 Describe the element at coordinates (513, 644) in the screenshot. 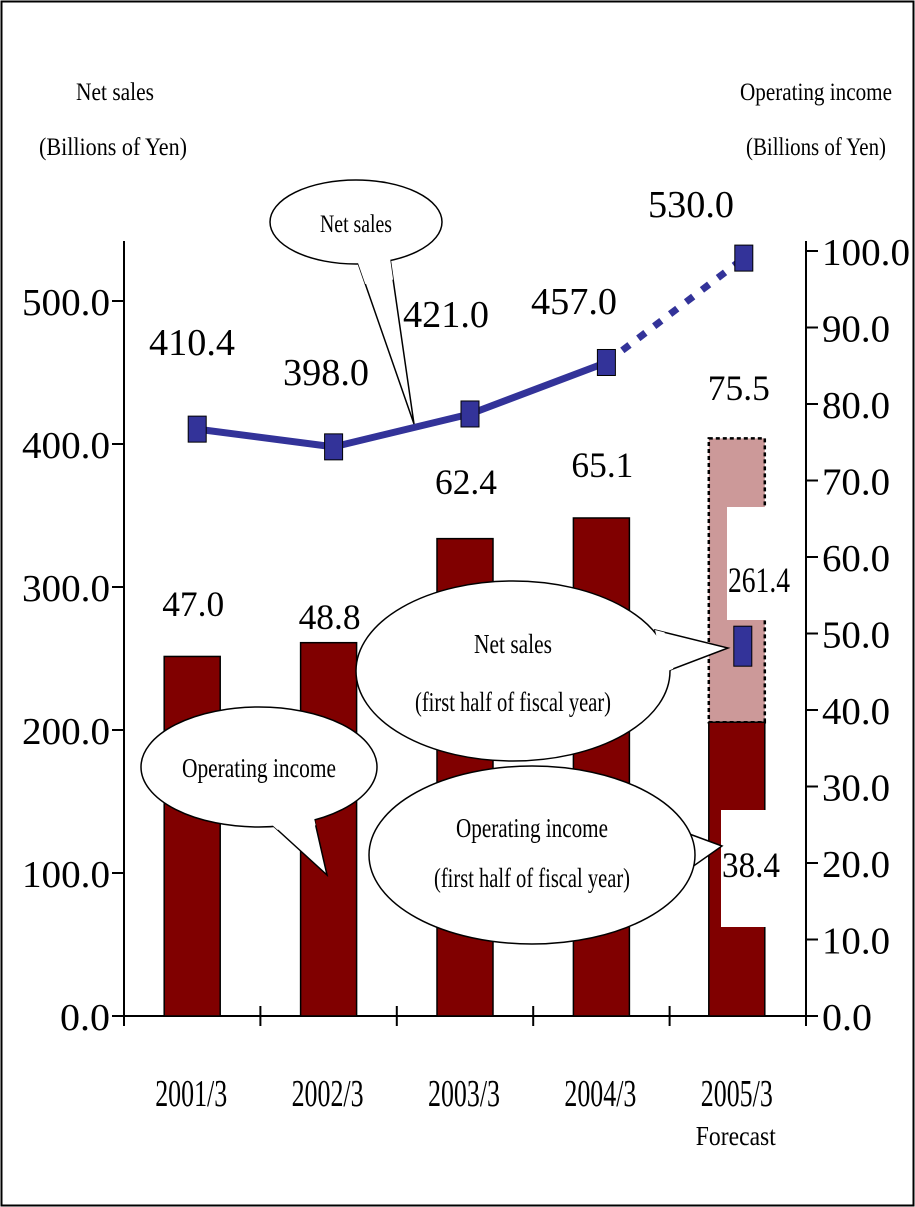

I see `net-sales-first-half-callout-line1: Net sales` at that location.